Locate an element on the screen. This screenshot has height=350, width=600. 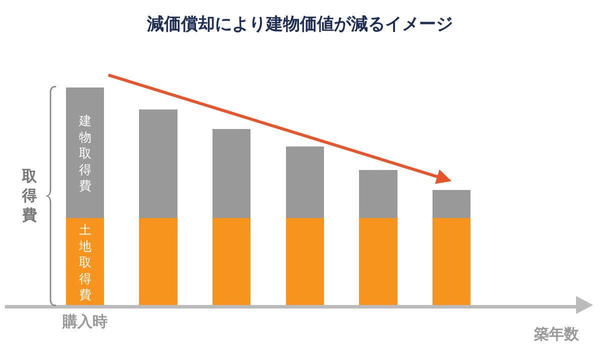
text: 建物 is located at coordinates (85, 128).